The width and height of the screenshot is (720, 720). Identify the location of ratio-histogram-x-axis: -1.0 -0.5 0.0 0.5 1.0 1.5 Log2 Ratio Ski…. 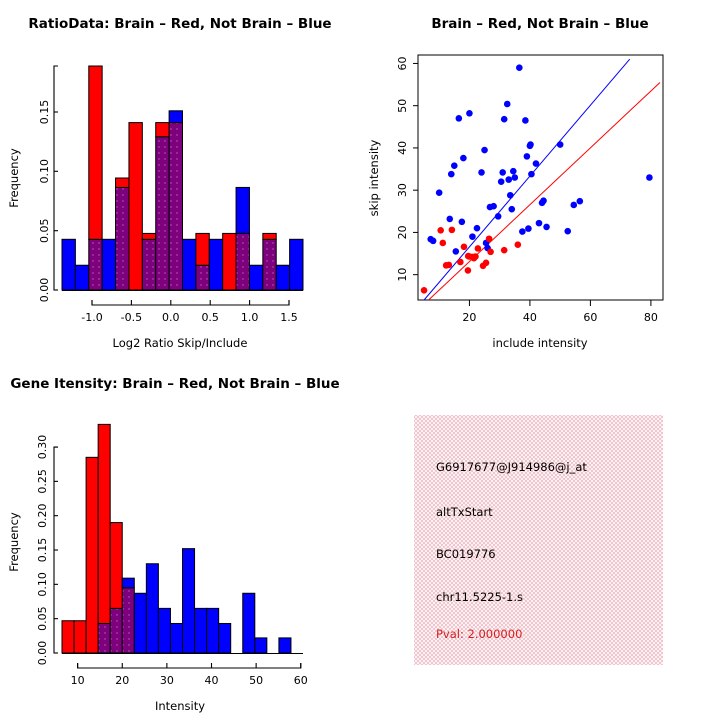
(189, 325).